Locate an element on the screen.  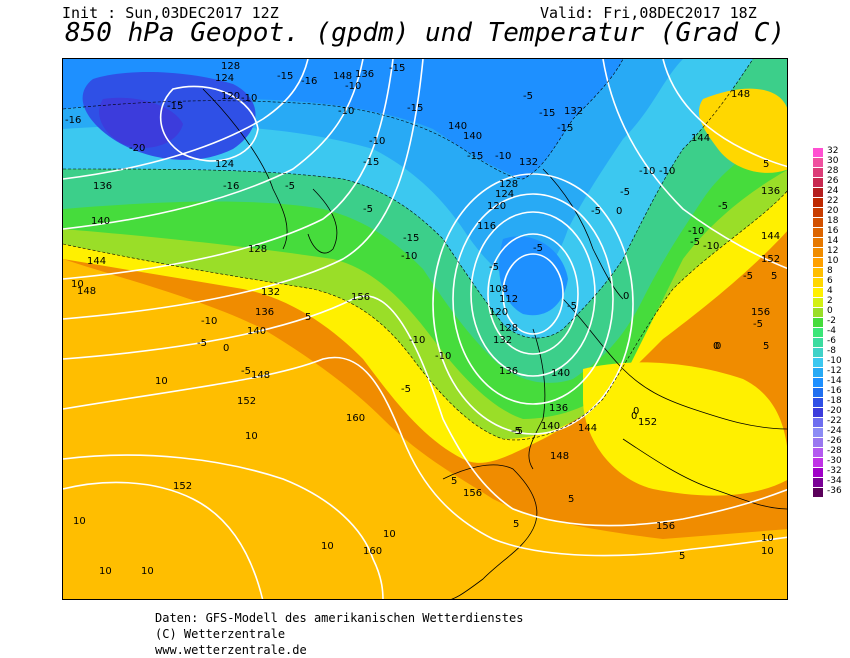
valid-time: Valid: Fri,08DEC2017 18Z is located at coordinates (648, 13).